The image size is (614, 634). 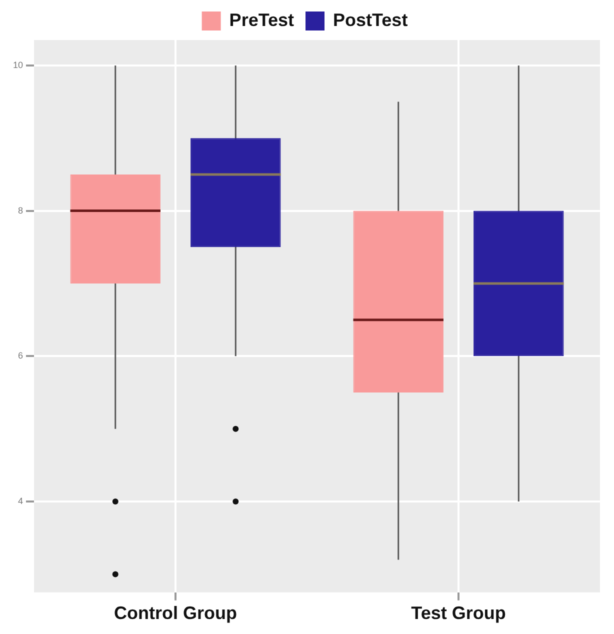 What do you see at coordinates (18, 65) in the screenshot?
I see `y-tick-label: 10` at bounding box center [18, 65].